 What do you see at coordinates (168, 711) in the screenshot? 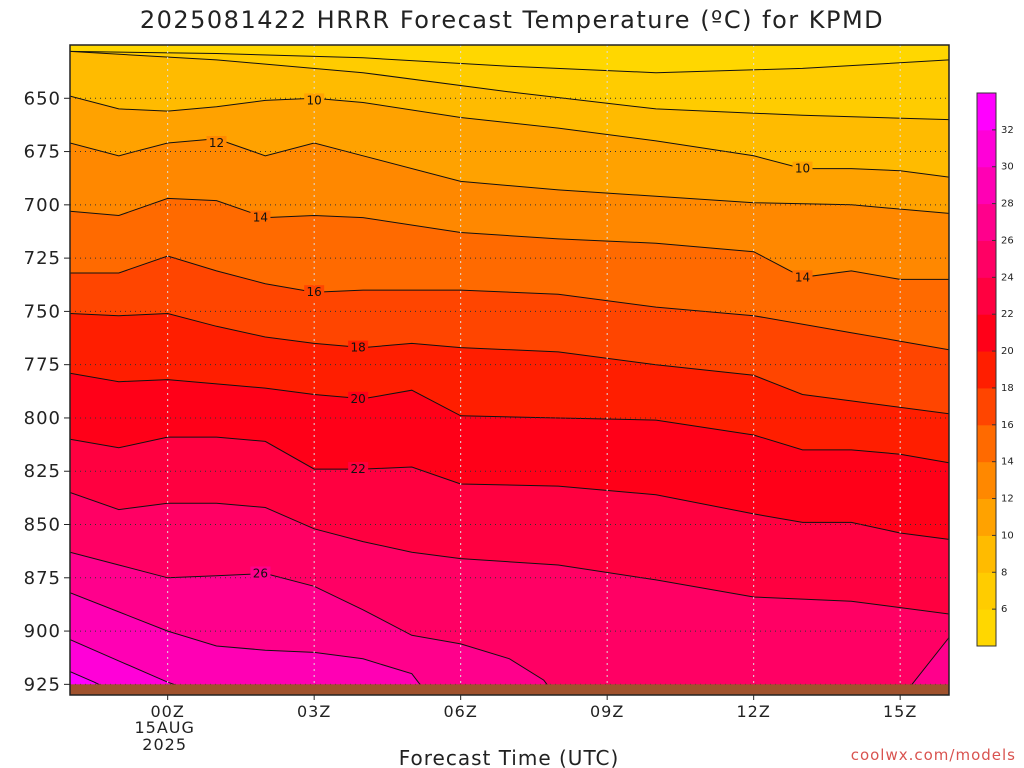
I see `x-tick-label: 00Z` at bounding box center [168, 711].